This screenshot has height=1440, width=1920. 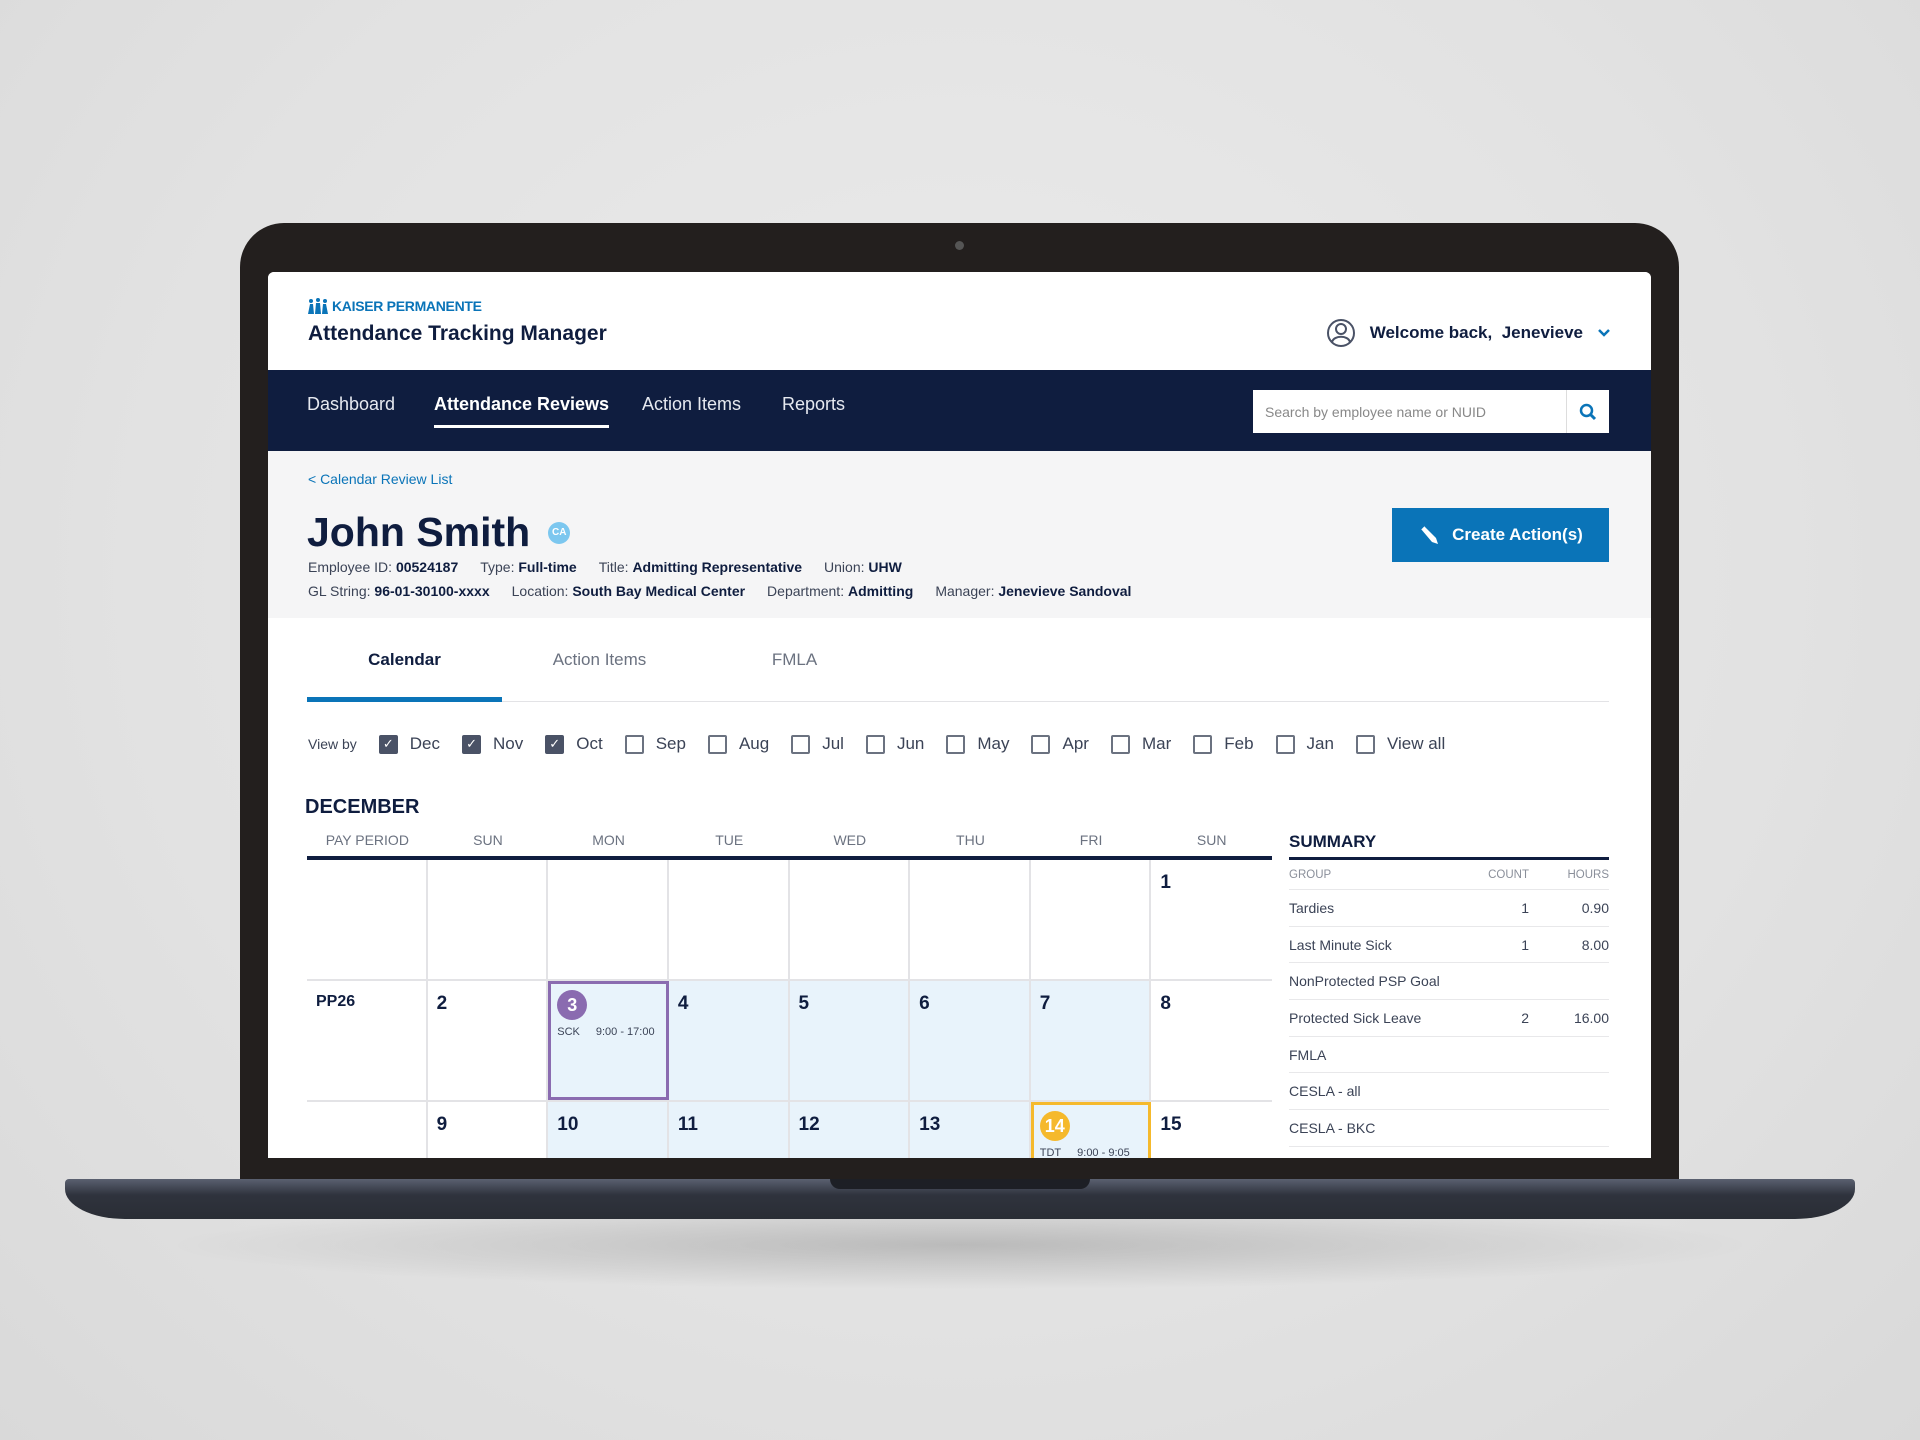 I want to click on month-checkbox-may: May, so click(x=977, y=744).